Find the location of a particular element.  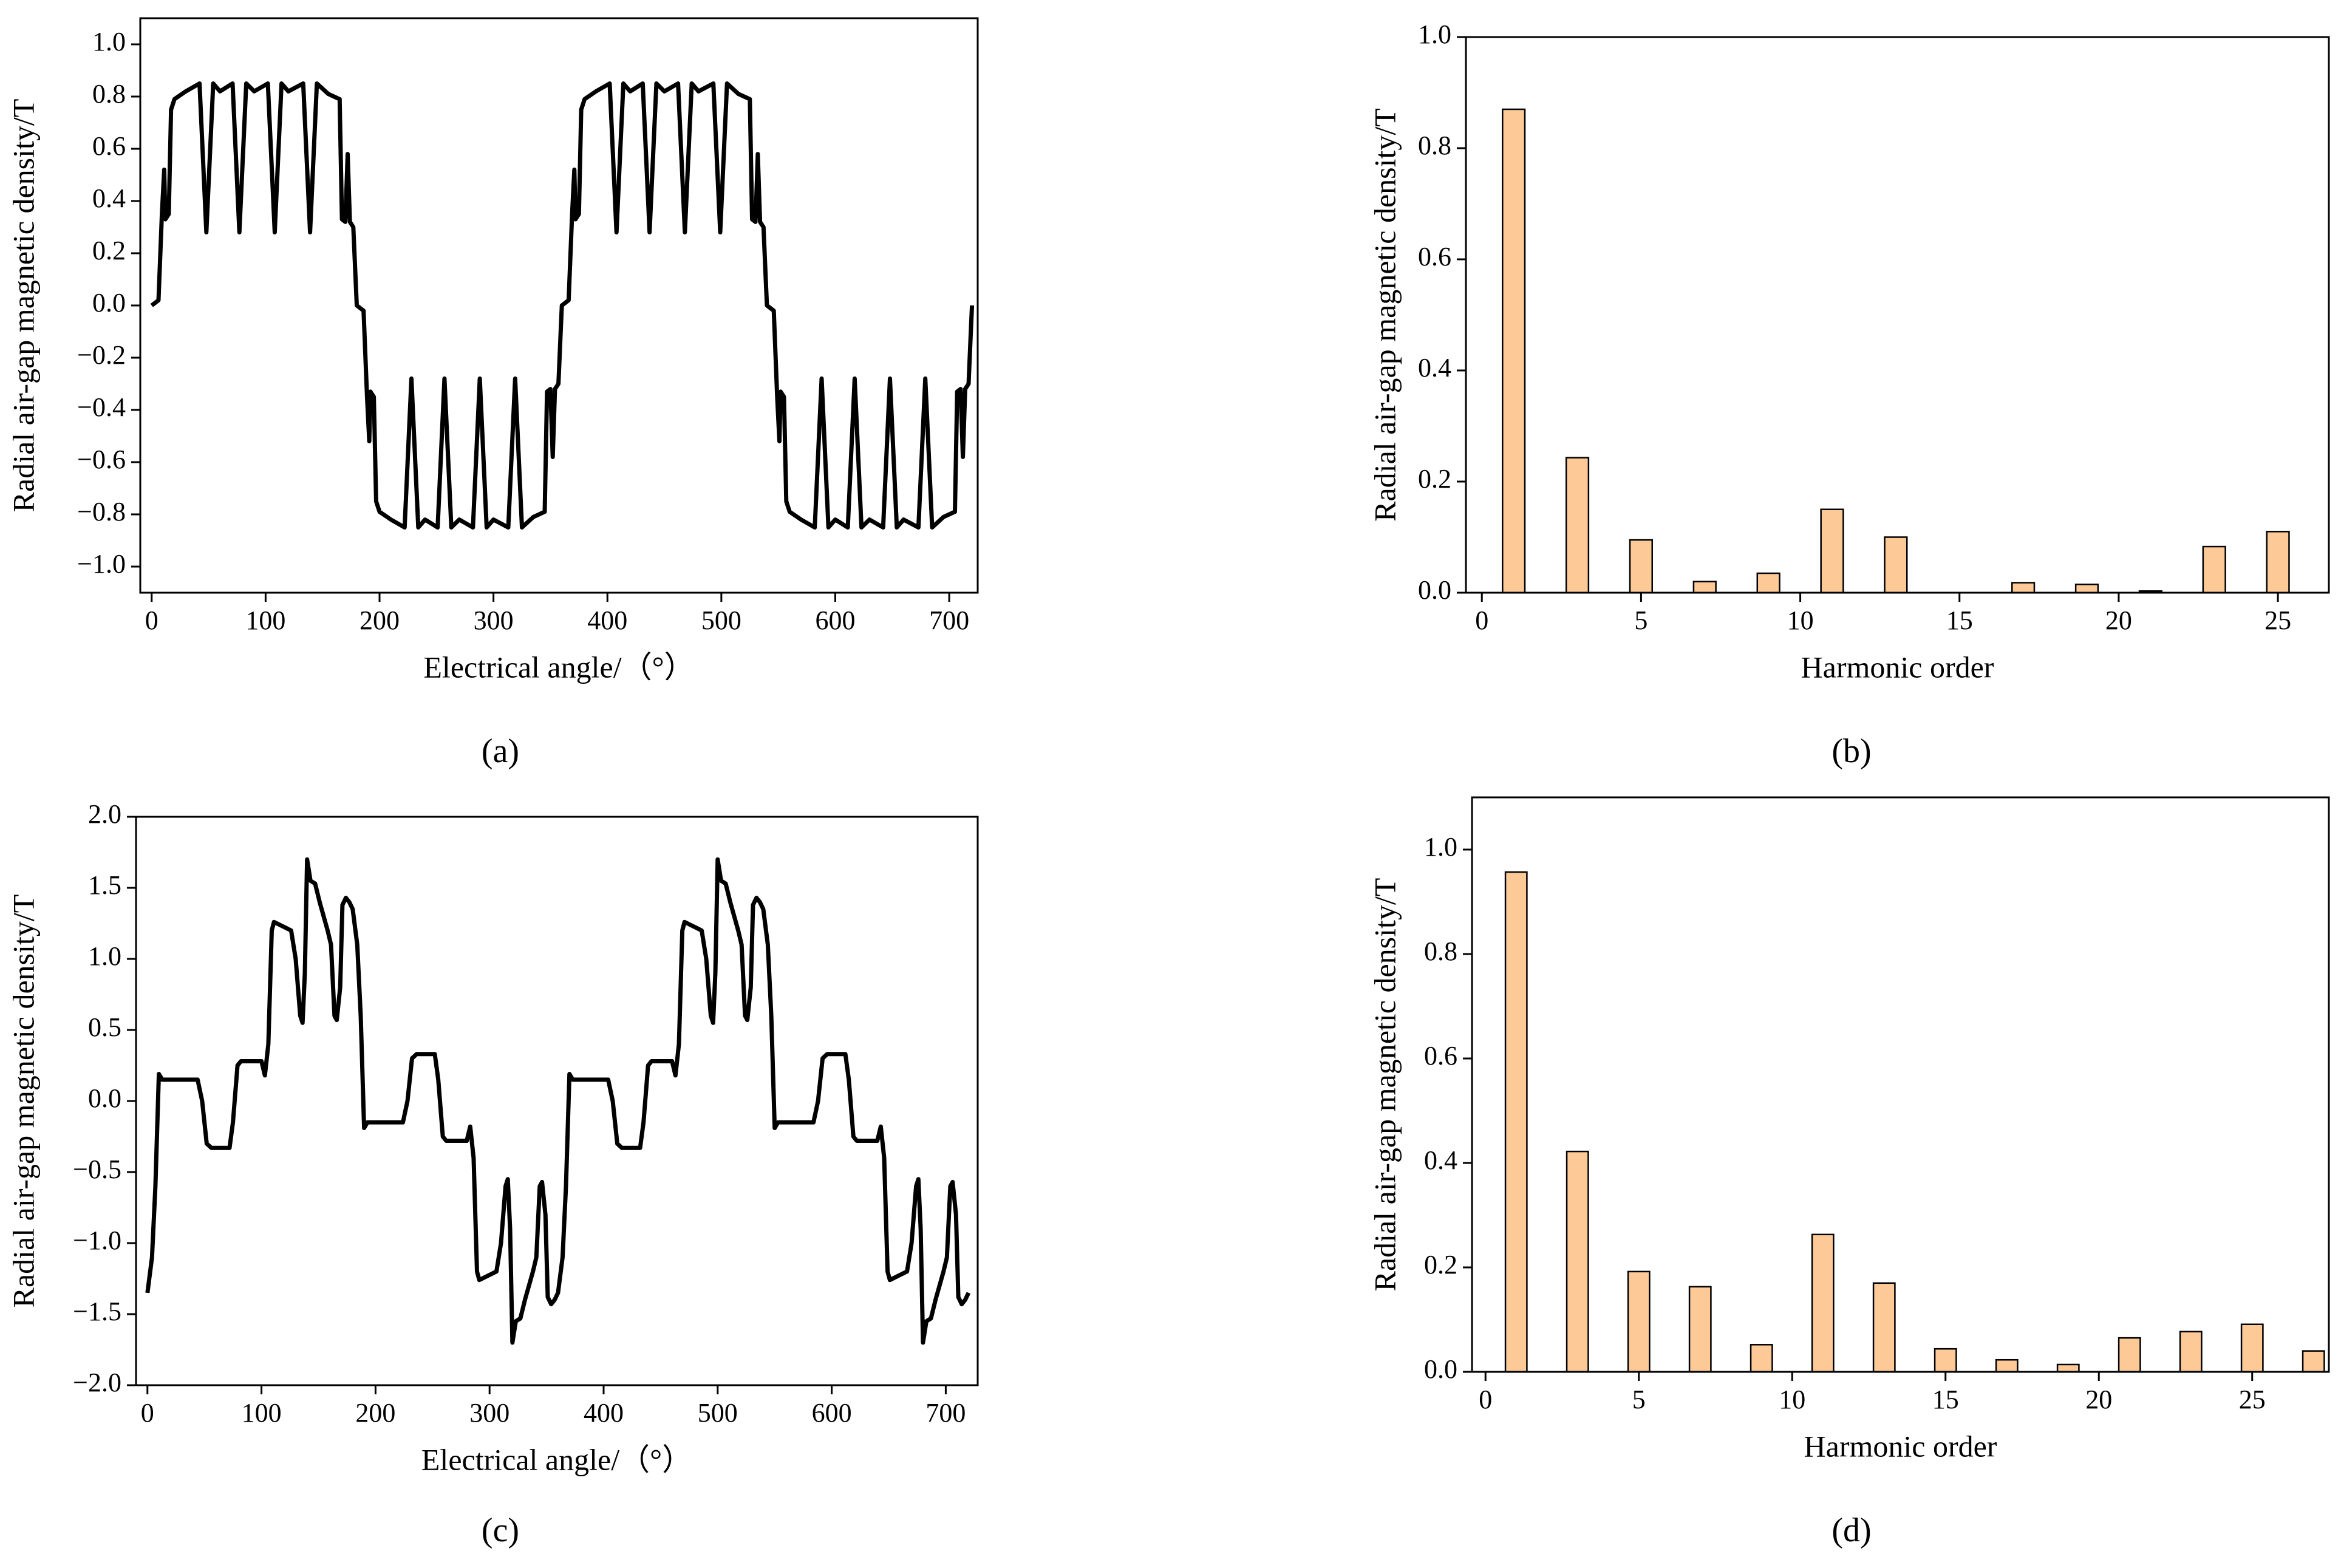

panel-label: (d) is located at coordinates (1851, 1530).